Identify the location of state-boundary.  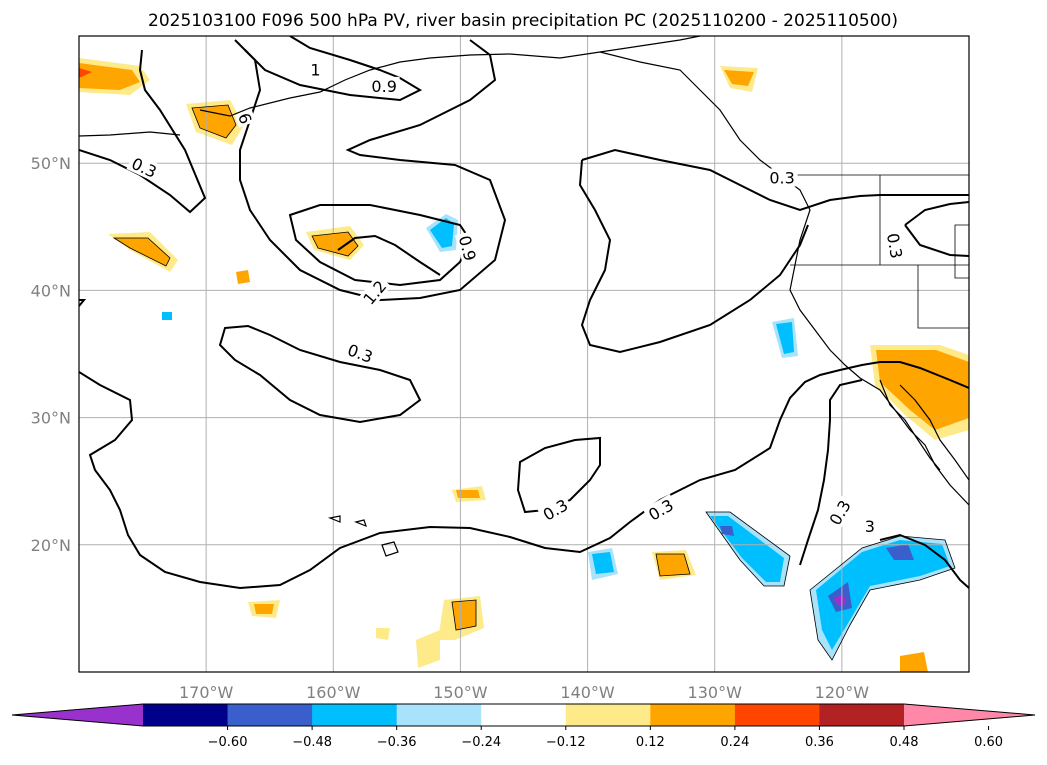
(879, 251).